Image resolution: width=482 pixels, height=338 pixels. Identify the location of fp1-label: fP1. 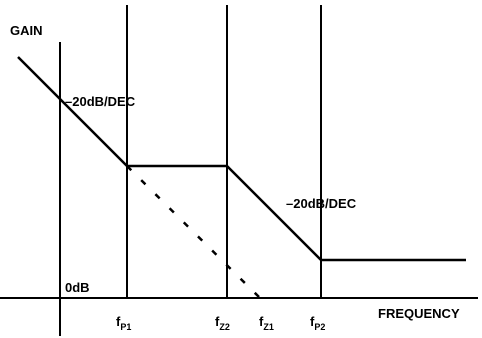
(123, 323).